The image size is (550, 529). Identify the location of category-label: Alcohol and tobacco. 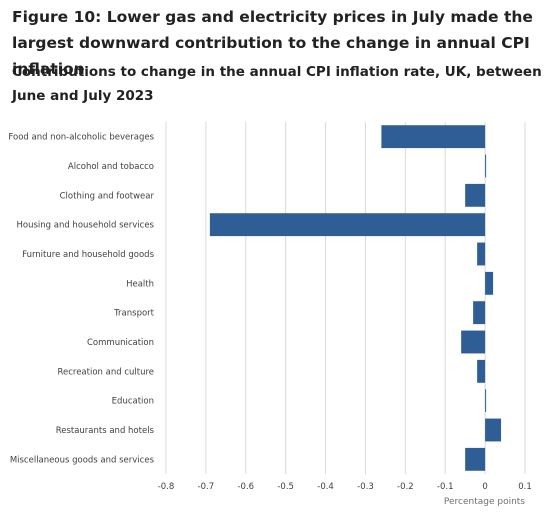
(111, 167).